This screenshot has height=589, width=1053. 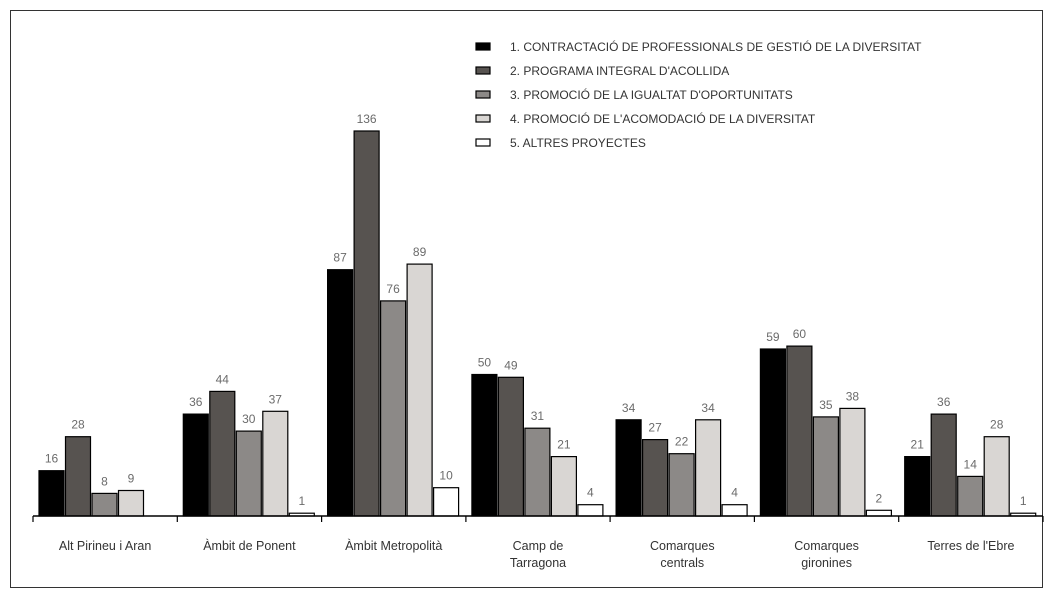 I want to click on bar-s4-c2, so click(x=275, y=463).